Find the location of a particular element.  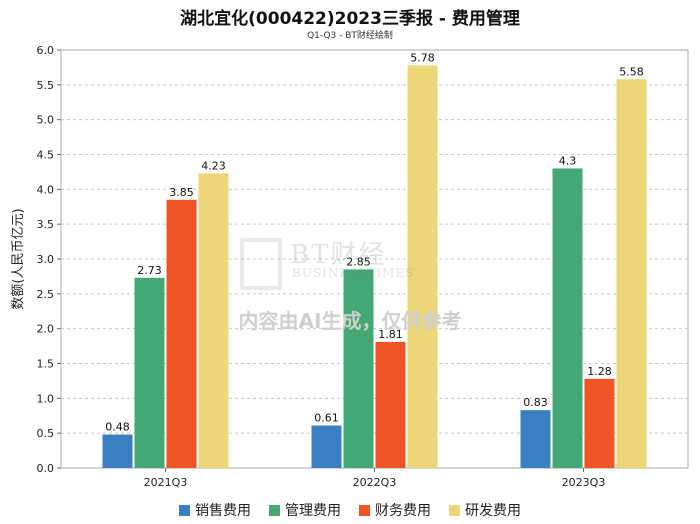

bar-value-label: 1.81 is located at coordinates (390, 334).